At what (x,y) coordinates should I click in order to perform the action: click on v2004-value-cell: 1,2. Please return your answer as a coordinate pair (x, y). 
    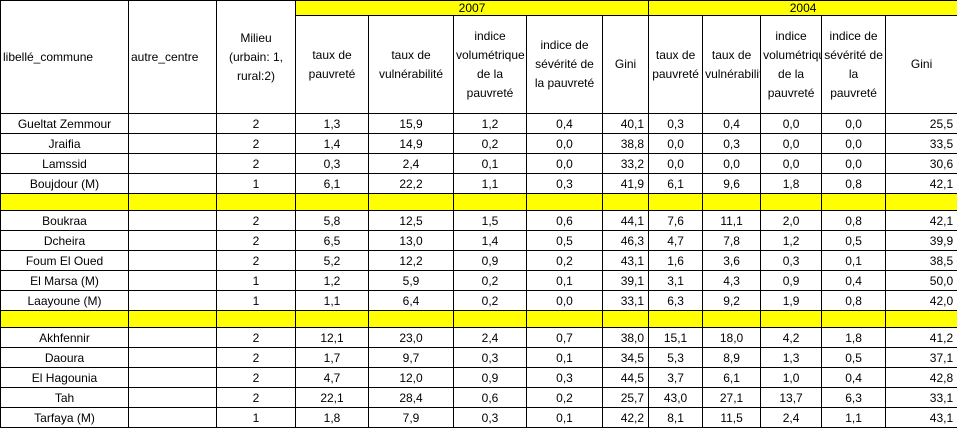
    Looking at the image, I should click on (791, 241).